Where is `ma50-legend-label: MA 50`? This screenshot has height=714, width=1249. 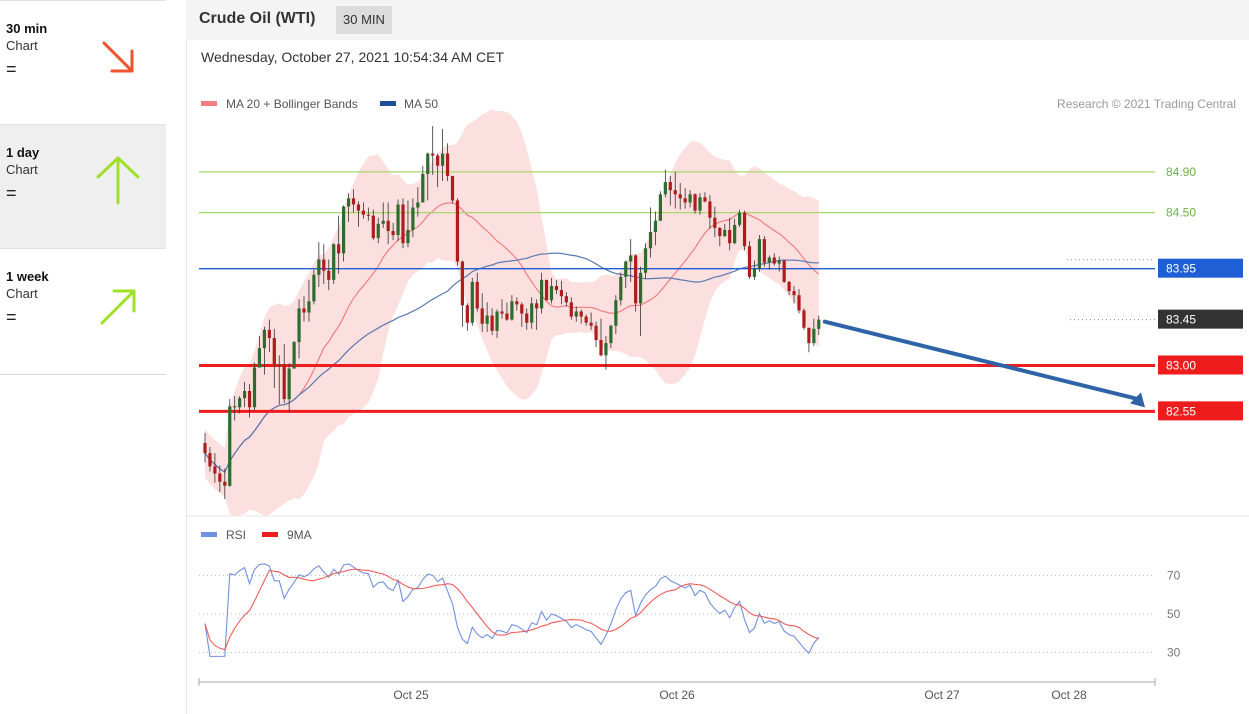 ma50-legend-label: MA 50 is located at coordinates (421, 104).